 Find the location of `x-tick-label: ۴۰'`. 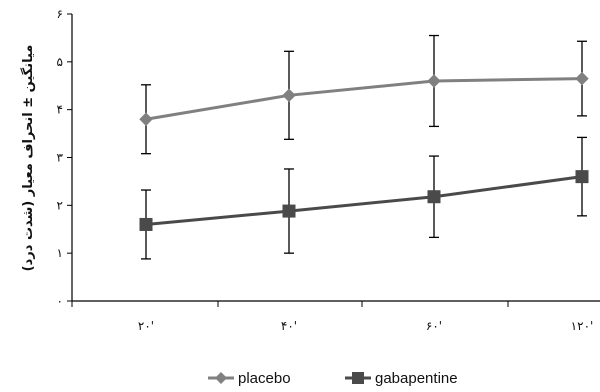

x-tick-label: ۴۰' is located at coordinates (289, 326).